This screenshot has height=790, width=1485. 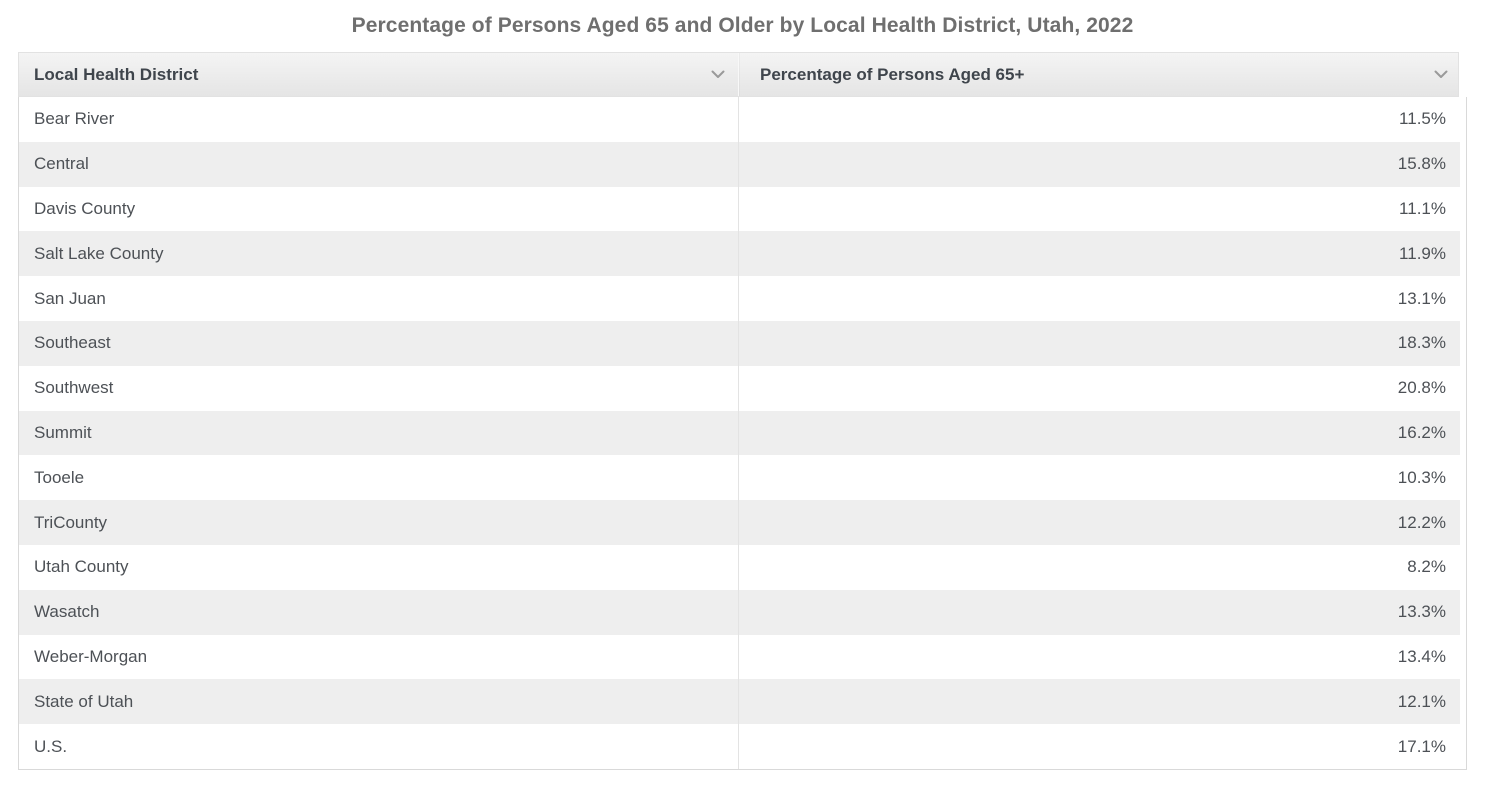 I want to click on value-cell: 15.8%, so click(x=1421, y=164).